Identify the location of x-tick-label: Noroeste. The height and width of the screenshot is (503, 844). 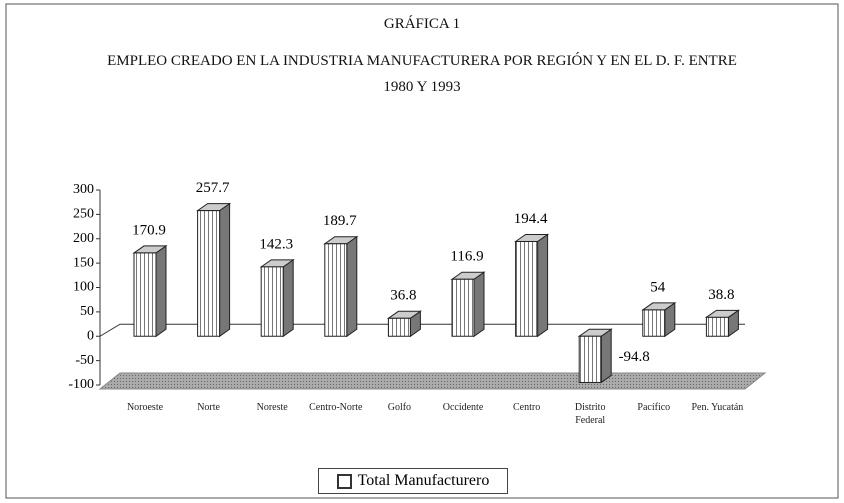
(145, 407).